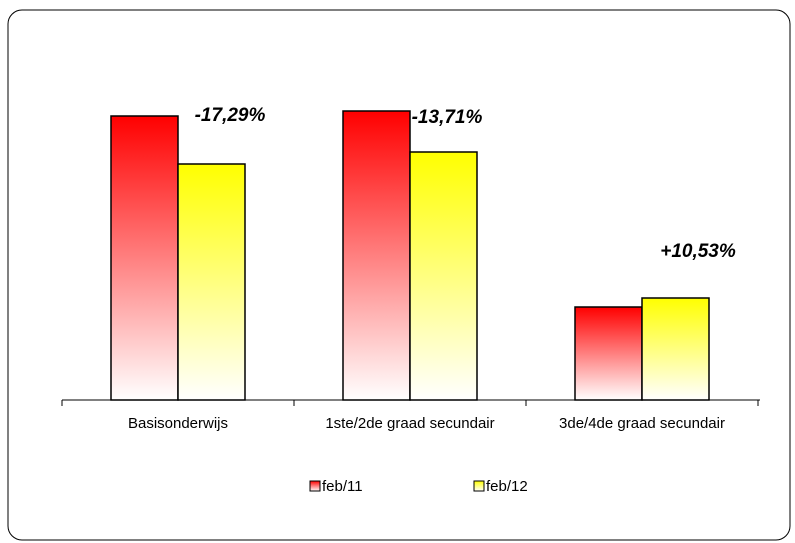 Image resolution: width=795 pixels, height=543 pixels. I want to click on x-tick-label: 1ste/2de graad secundair, so click(409, 423).